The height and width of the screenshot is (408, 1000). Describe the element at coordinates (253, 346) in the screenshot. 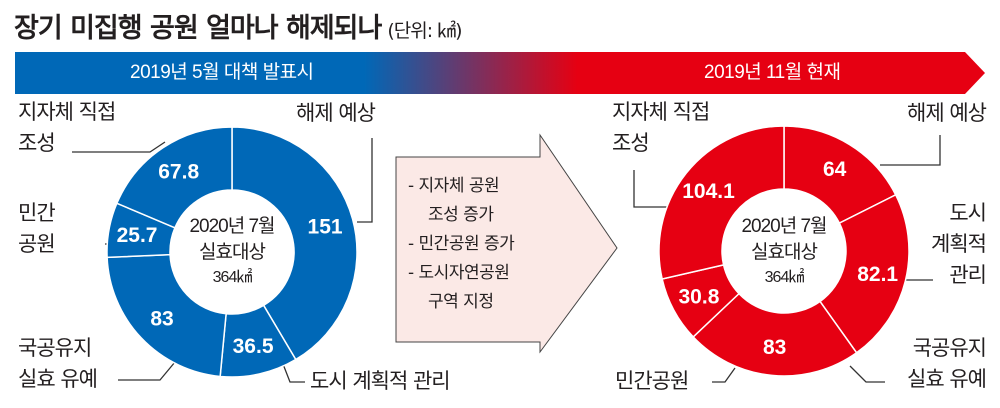

I see `before-value-label: 36.5` at that location.